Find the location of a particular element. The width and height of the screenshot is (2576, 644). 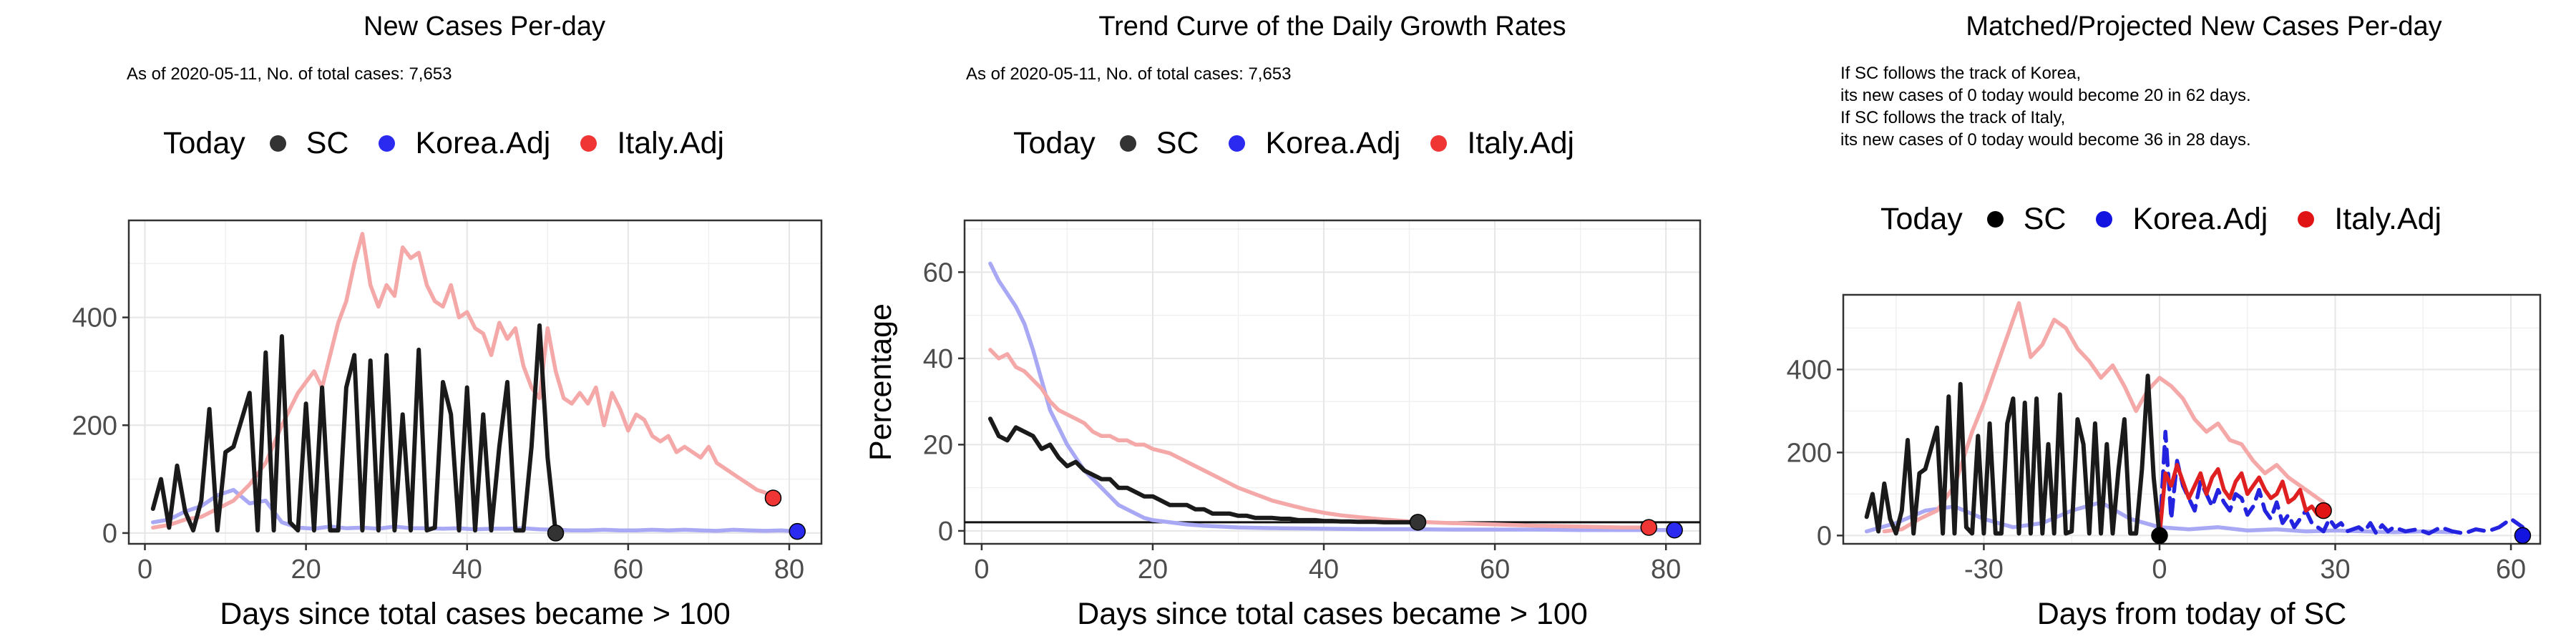

series-line-korea-adj is located at coordinates (1332, 396).